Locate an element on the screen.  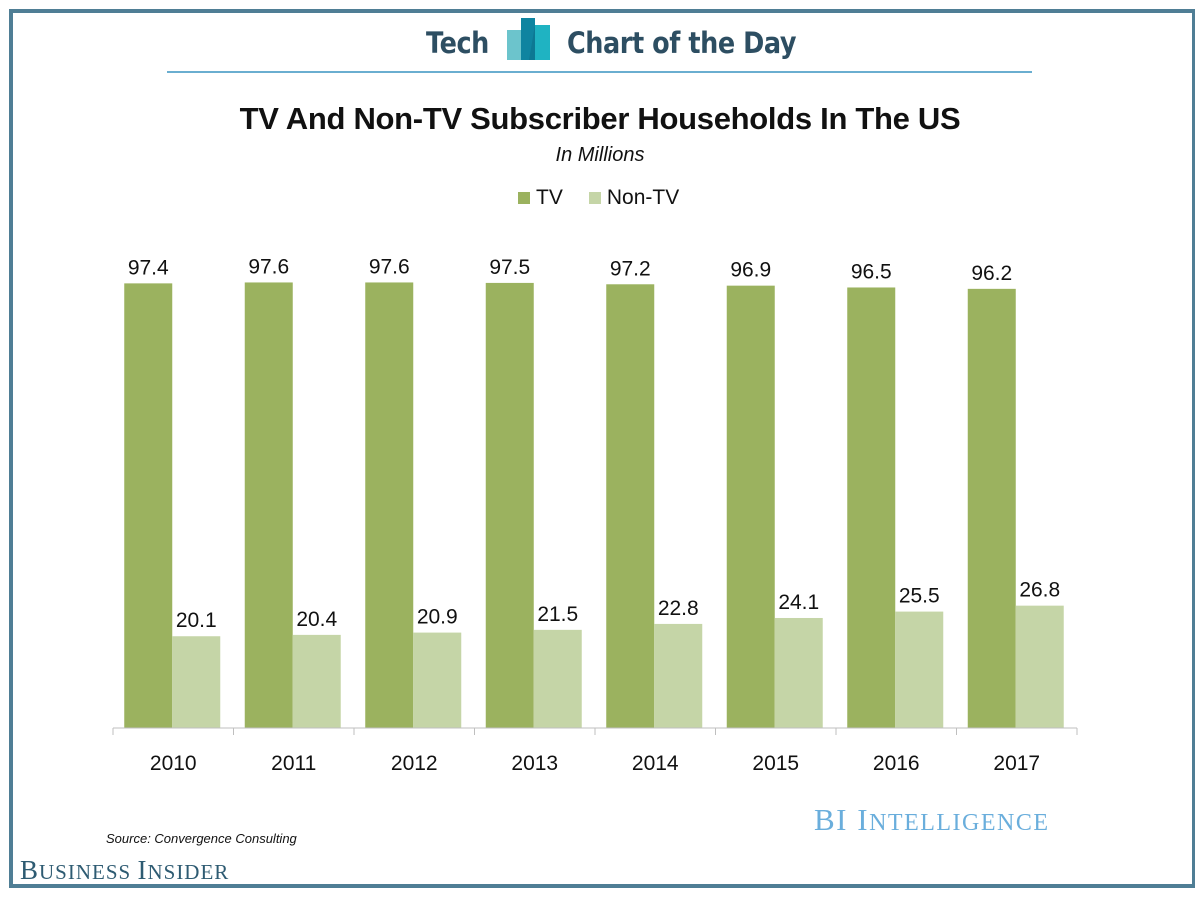
legend-swatch-non-tv is located at coordinates (594, 198).